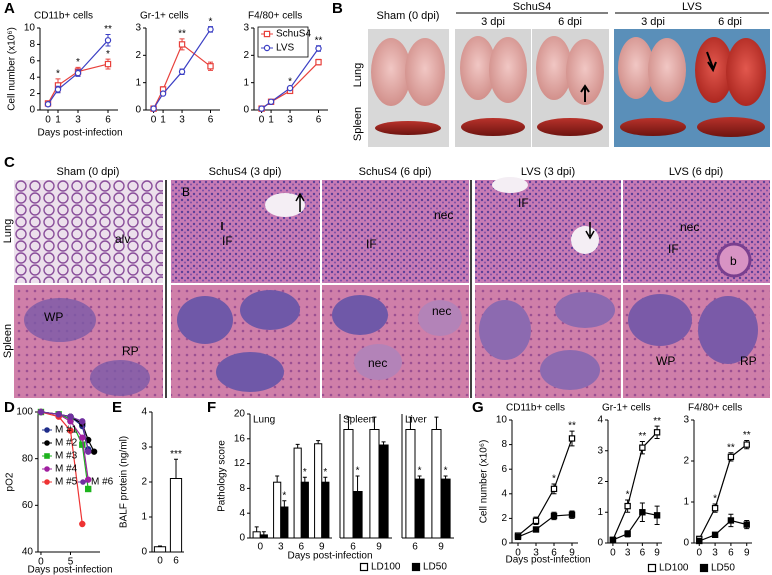 Image resolution: width=772 pixels, height=575 pixels. What do you see at coordinates (730, 22) in the screenshot?
I see `column-label: 6 dpi` at bounding box center [730, 22].